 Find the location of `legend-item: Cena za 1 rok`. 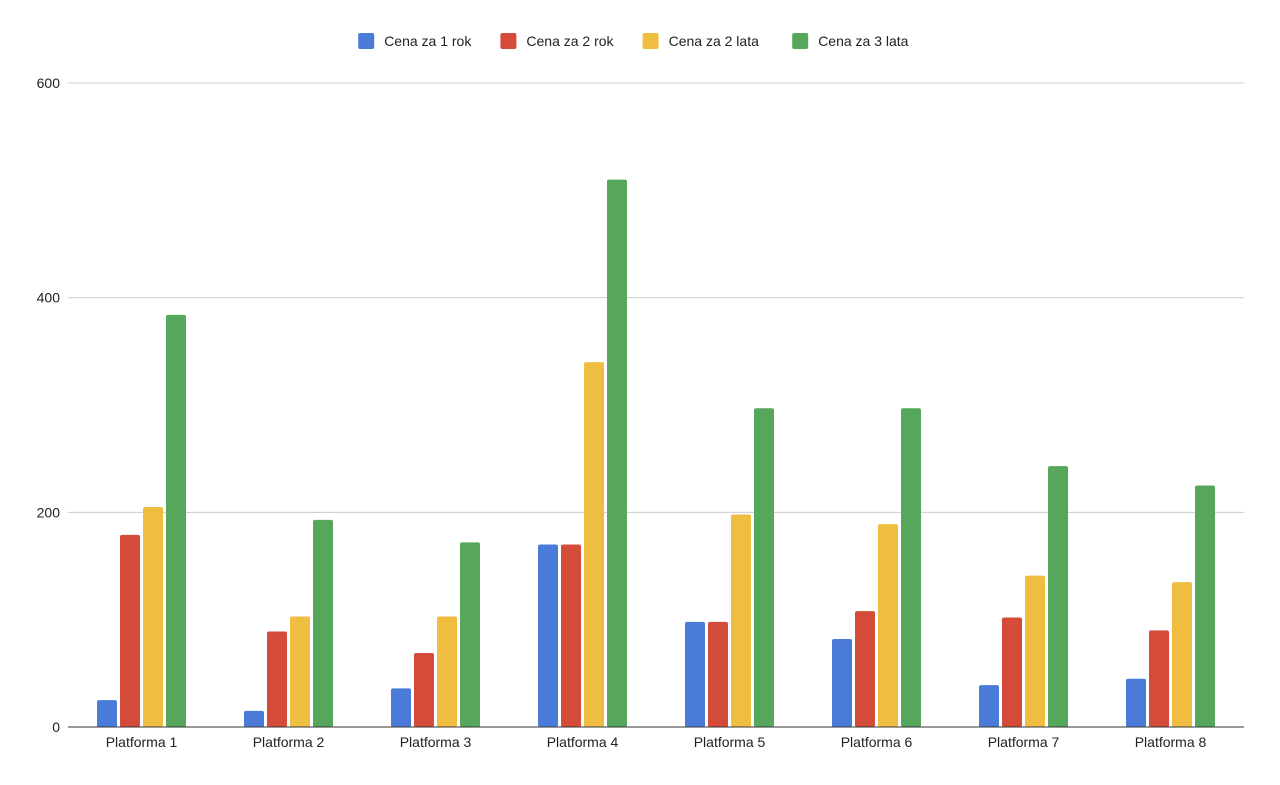

legend-item: Cena za 1 rok is located at coordinates (415, 41).